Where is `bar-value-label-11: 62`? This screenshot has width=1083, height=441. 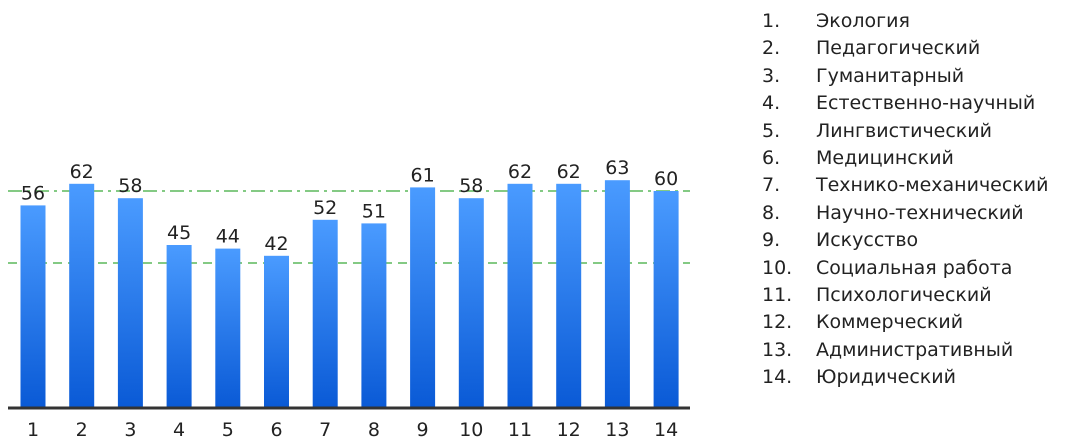
bar-value-label-11: 62 is located at coordinates (520, 172).